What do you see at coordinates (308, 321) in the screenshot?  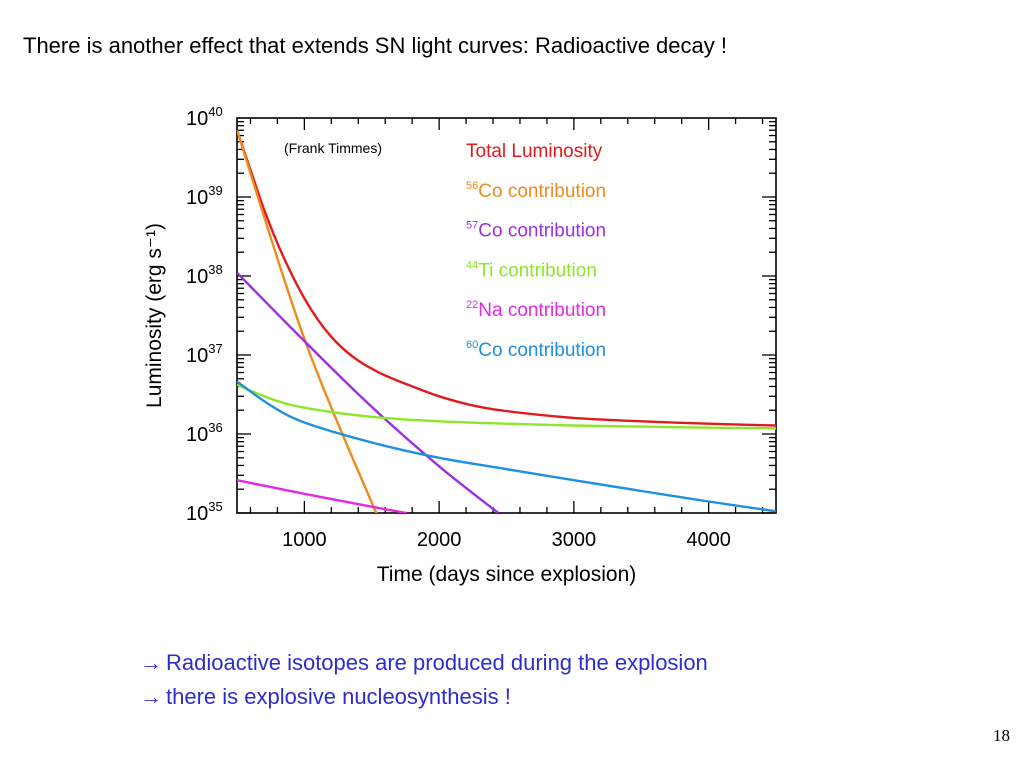 I see `series-line-56co-contribution` at bounding box center [308, 321].